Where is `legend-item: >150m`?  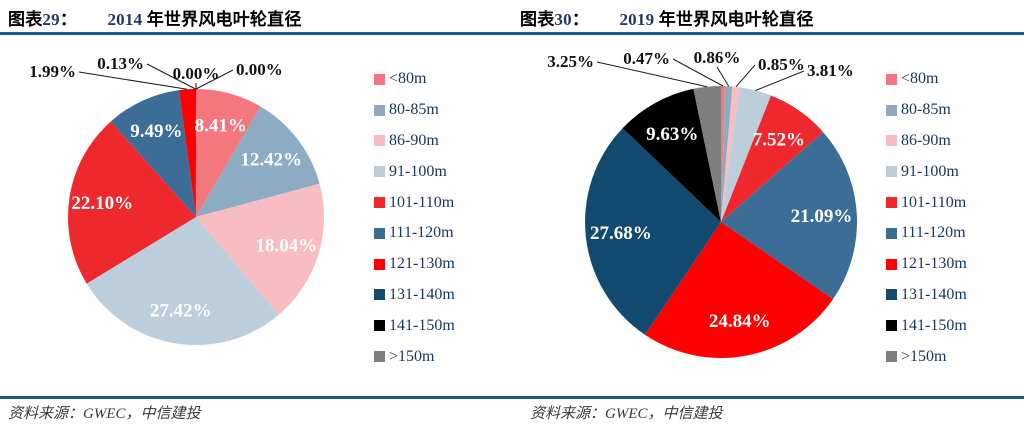 legend-item: >150m is located at coordinates (926, 356).